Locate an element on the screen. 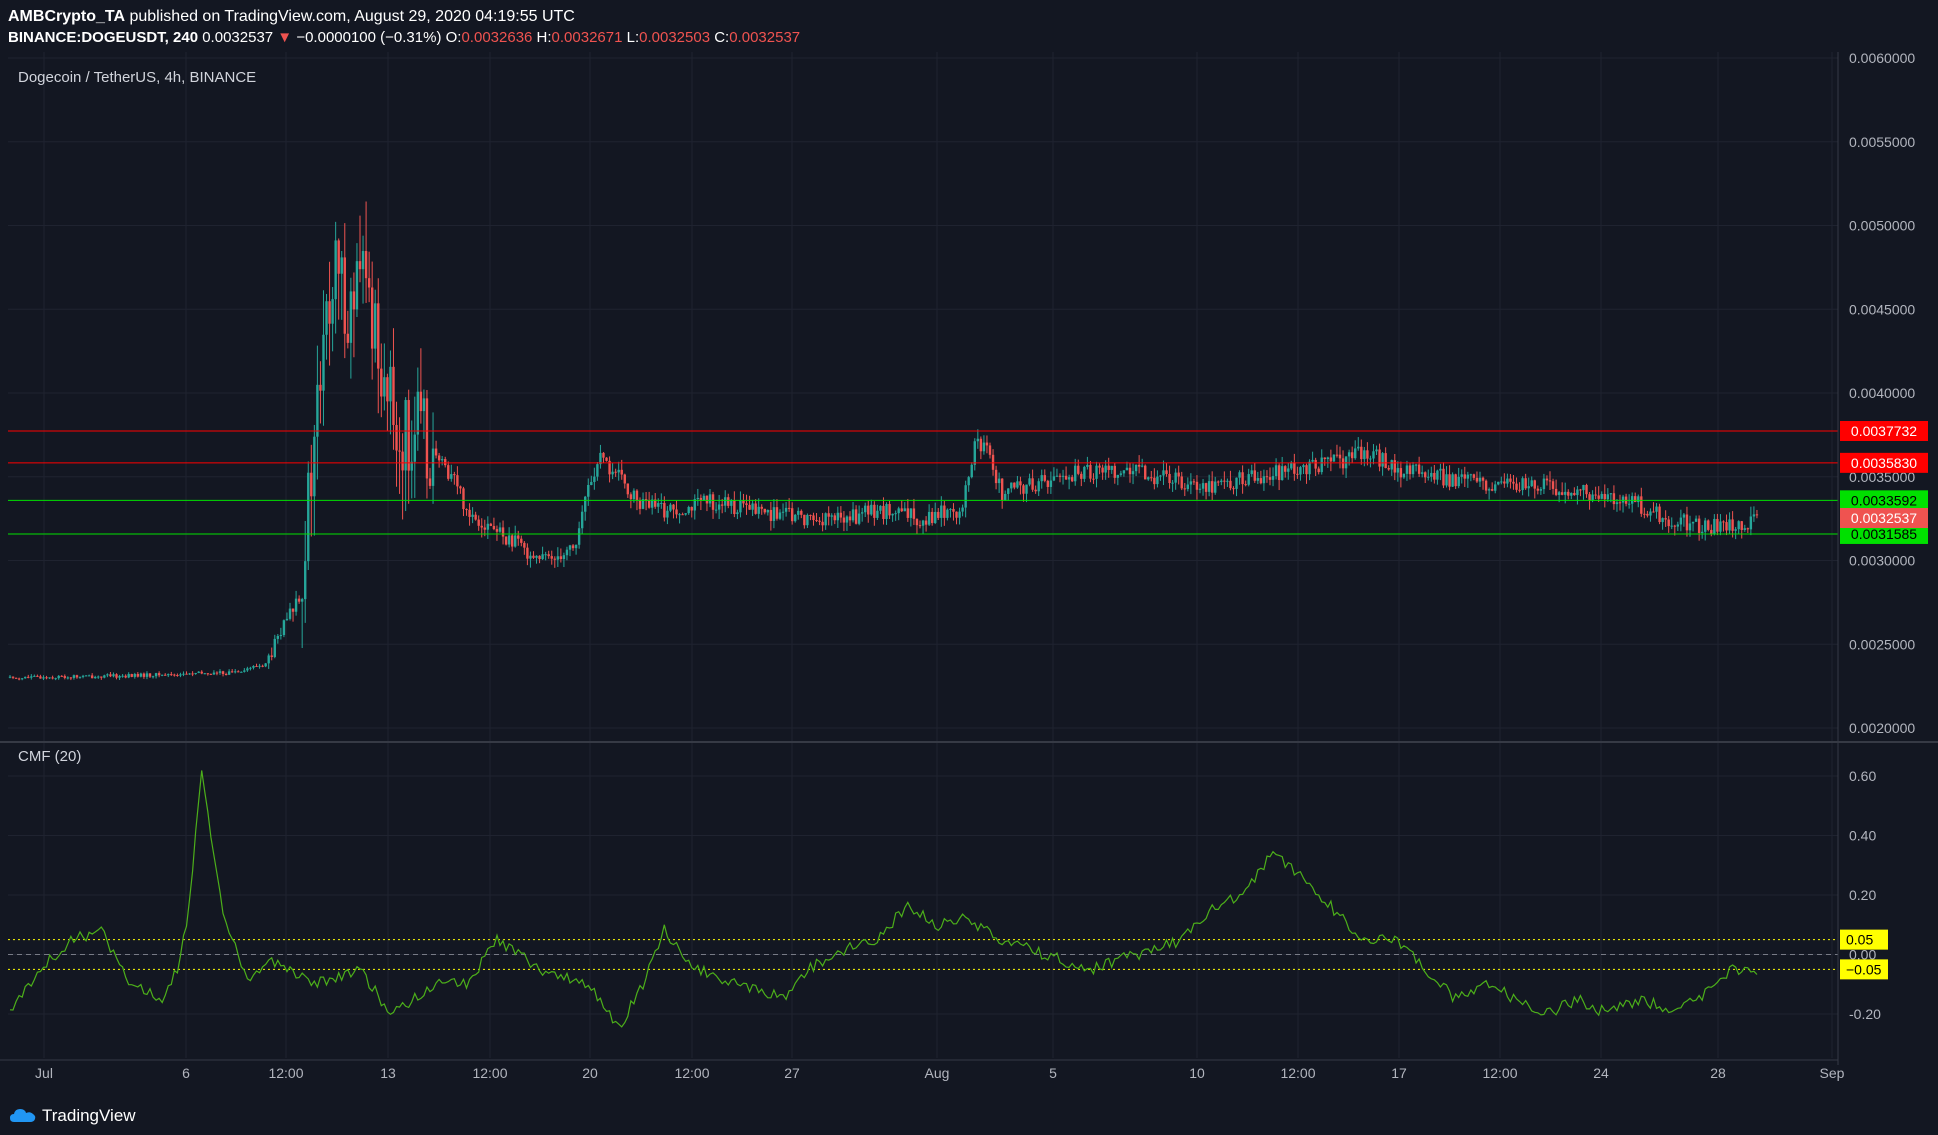  publisher-name: AMBCrypto_TA is located at coordinates (67, 16).